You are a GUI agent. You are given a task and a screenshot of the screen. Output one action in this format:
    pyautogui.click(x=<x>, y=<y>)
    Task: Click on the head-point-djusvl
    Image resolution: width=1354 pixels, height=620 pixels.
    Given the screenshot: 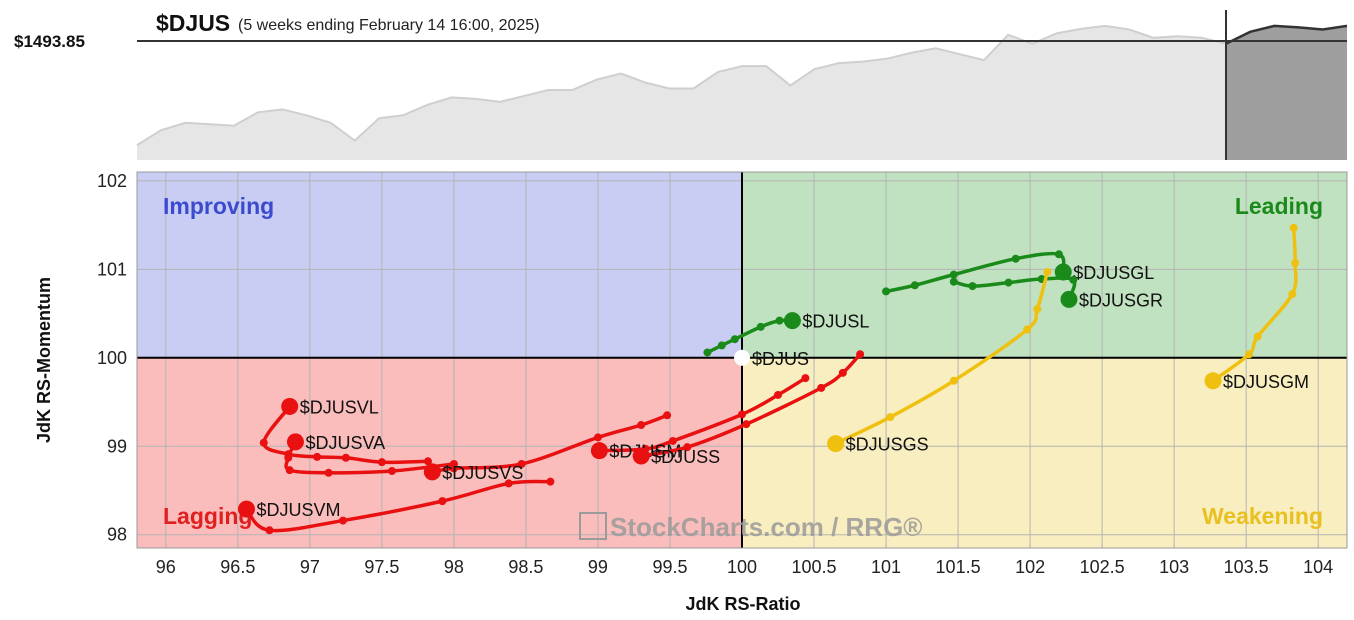 What is the action you would take?
    pyautogui.click(x=290, y=406)
    